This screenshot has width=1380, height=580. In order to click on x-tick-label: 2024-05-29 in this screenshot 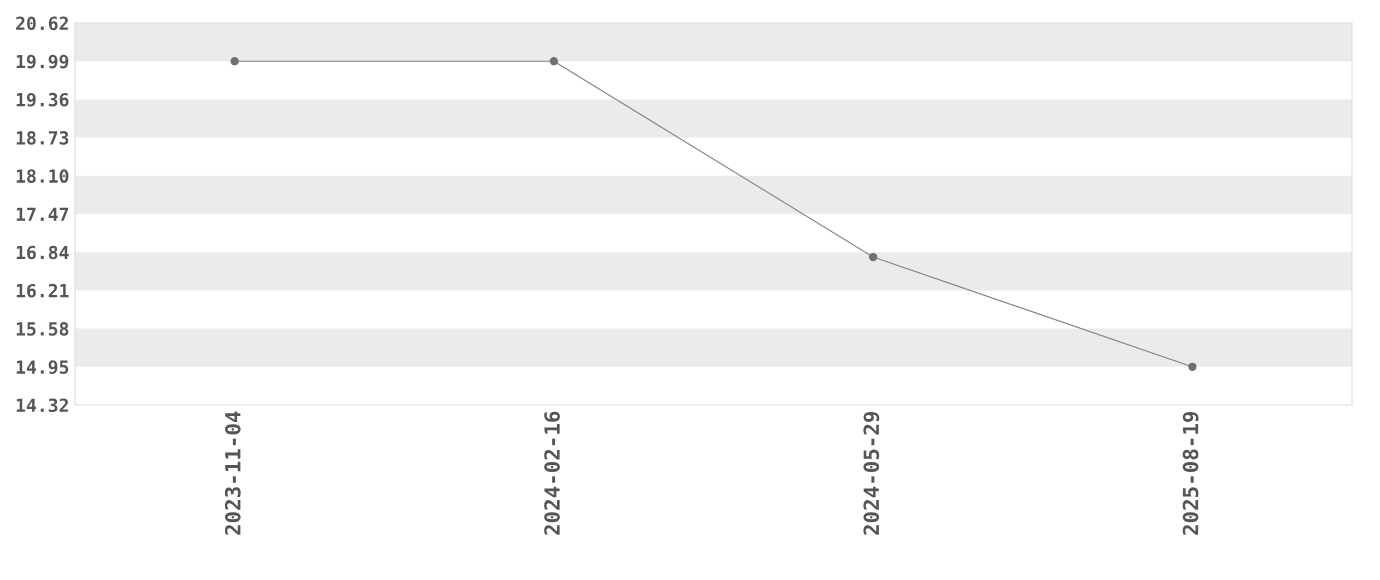, I will do `click(871, 473)`.